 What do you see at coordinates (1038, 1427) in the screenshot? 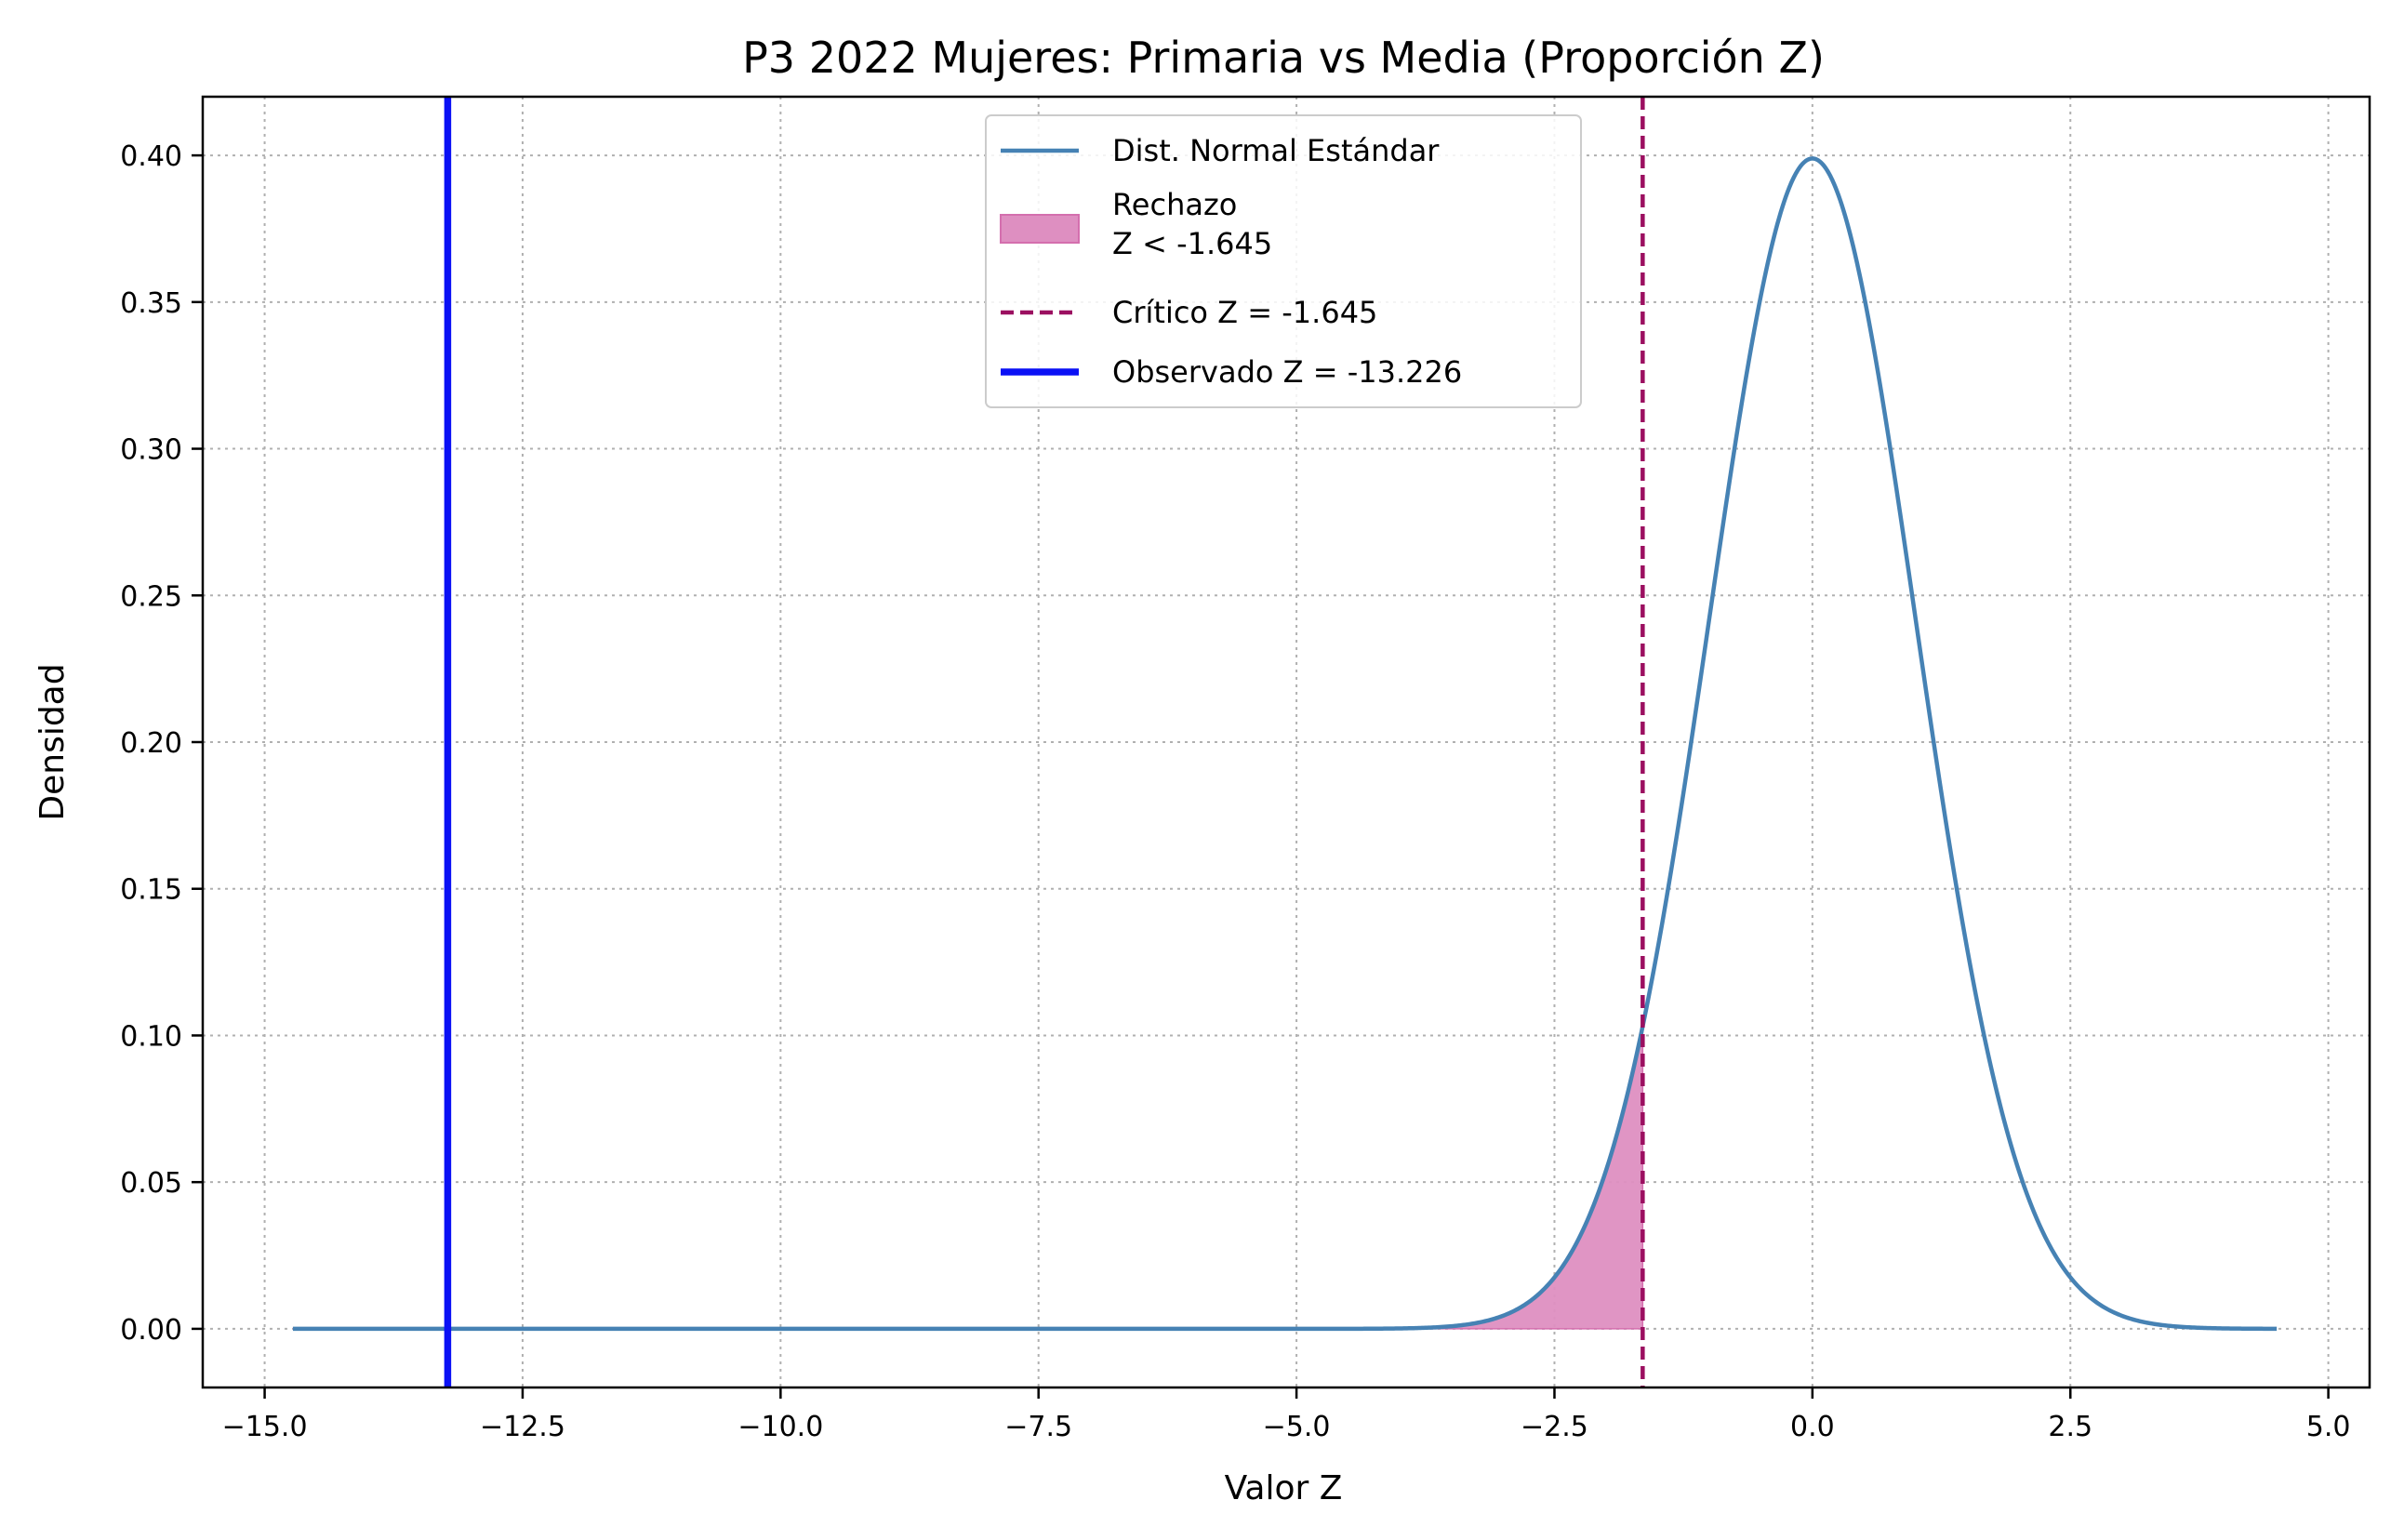
I see `x-tick-label: −7.5` at bounding box center [1038, 1427].